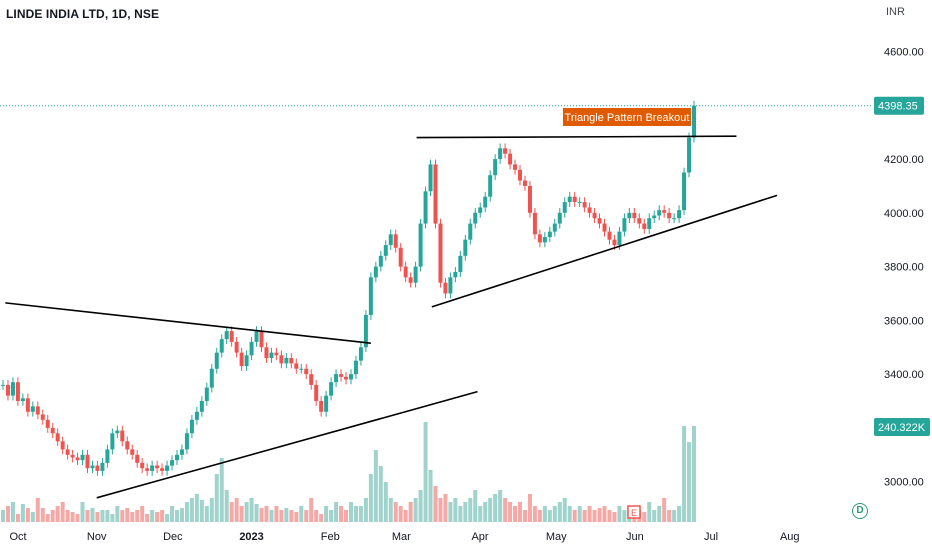  Describe the element at coordinates (904, 321) in the screenshot. I see `y-tick-label: 3600.00` at that location.